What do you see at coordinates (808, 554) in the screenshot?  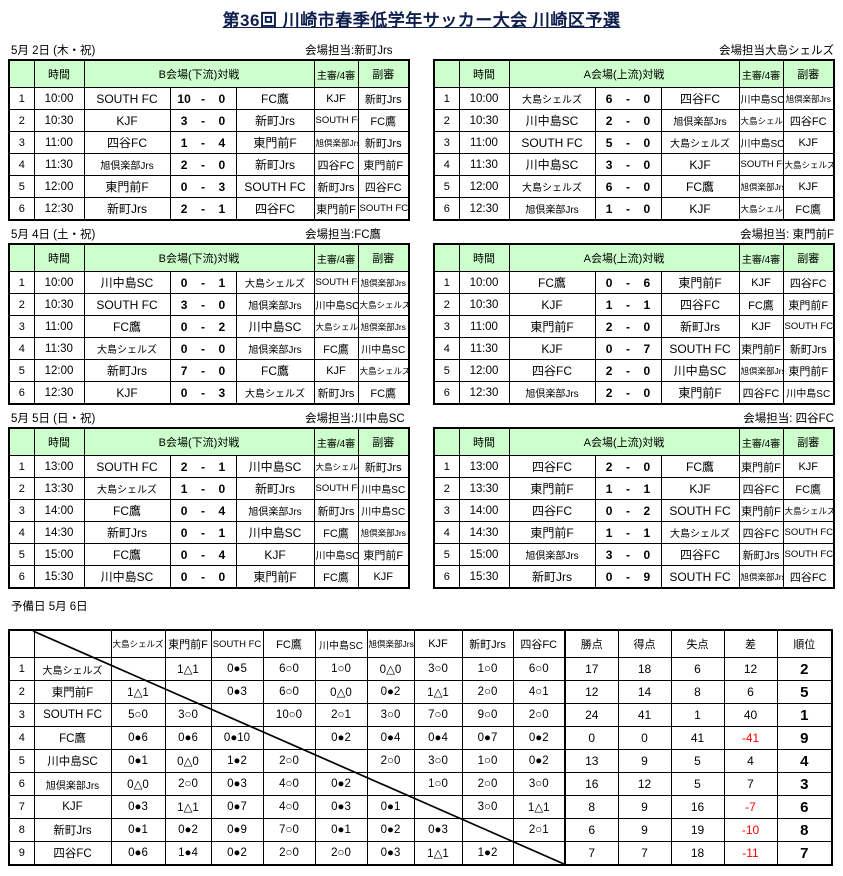 I see `assistant-referee-cell: SOUTH FC` at bounding box center [808, 554].